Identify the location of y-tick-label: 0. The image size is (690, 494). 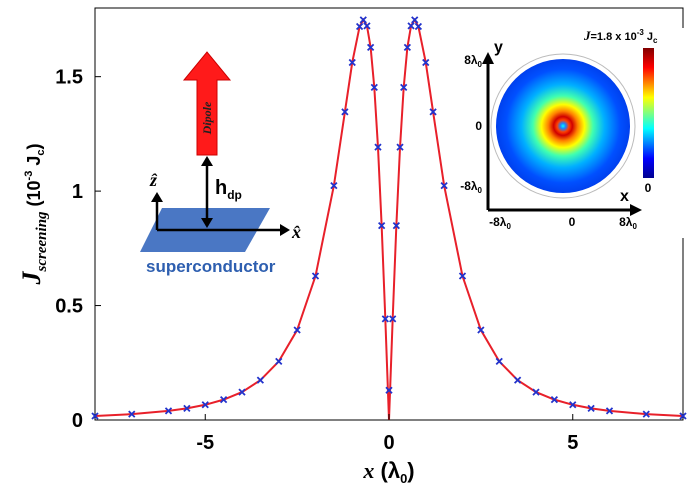
(77, 421).